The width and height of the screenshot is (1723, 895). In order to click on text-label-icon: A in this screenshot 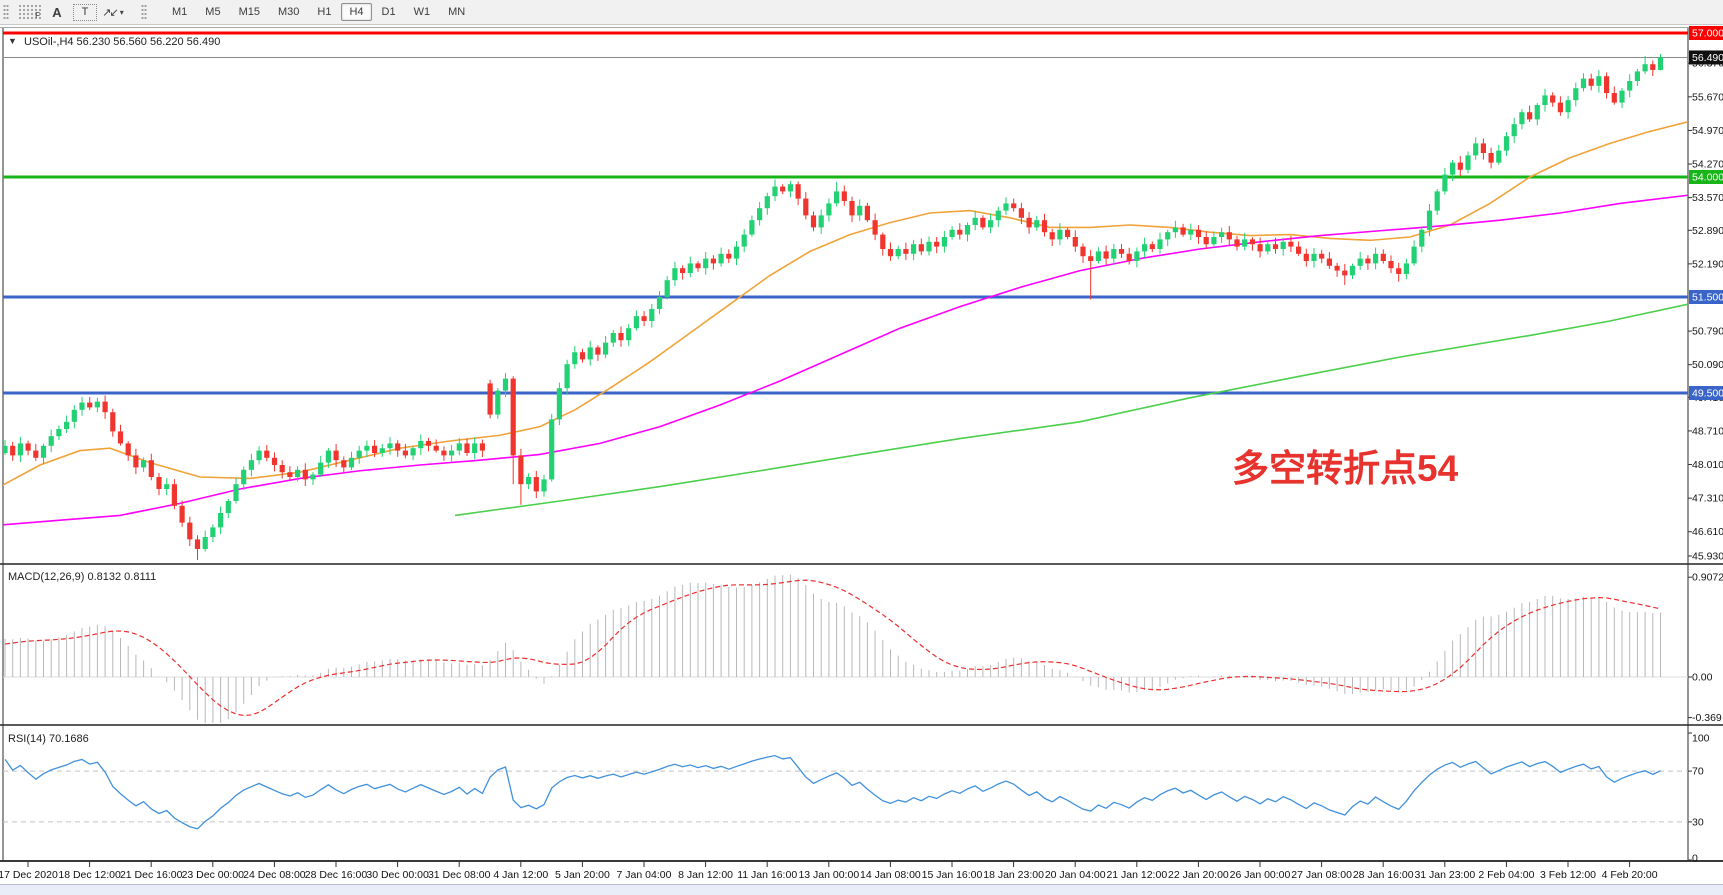, I will do `click(57, 12)`.